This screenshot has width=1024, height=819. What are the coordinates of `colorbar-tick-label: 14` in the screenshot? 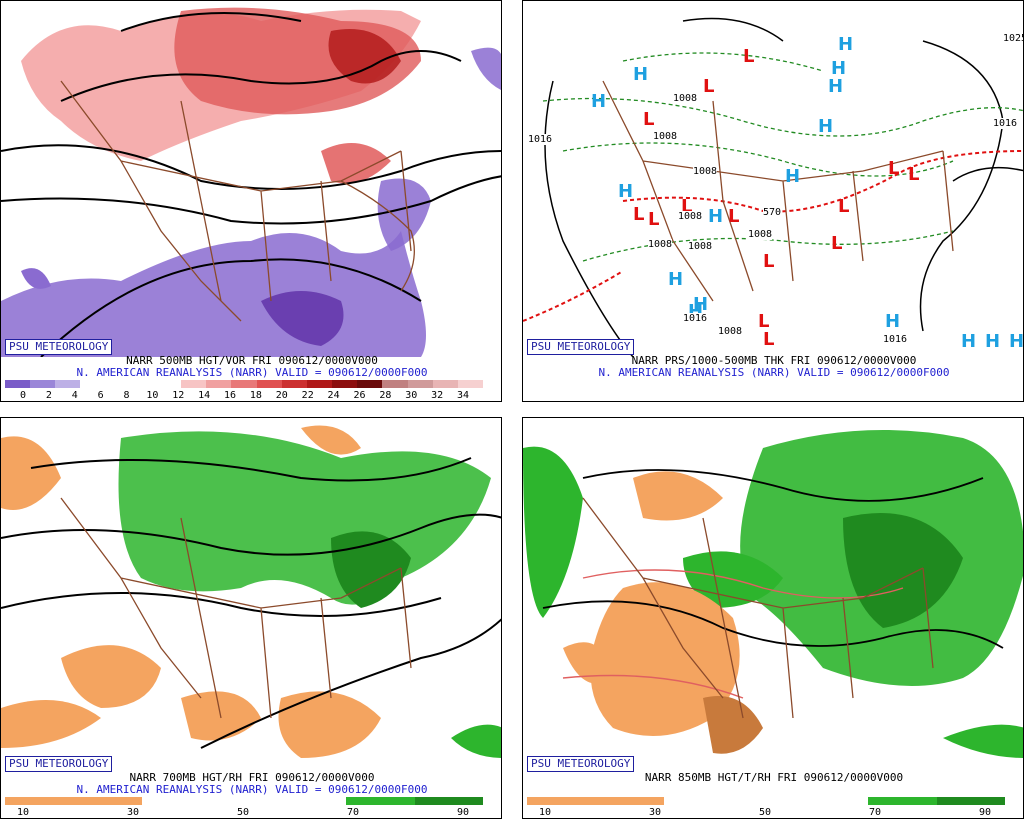 It's located at (204, 395).